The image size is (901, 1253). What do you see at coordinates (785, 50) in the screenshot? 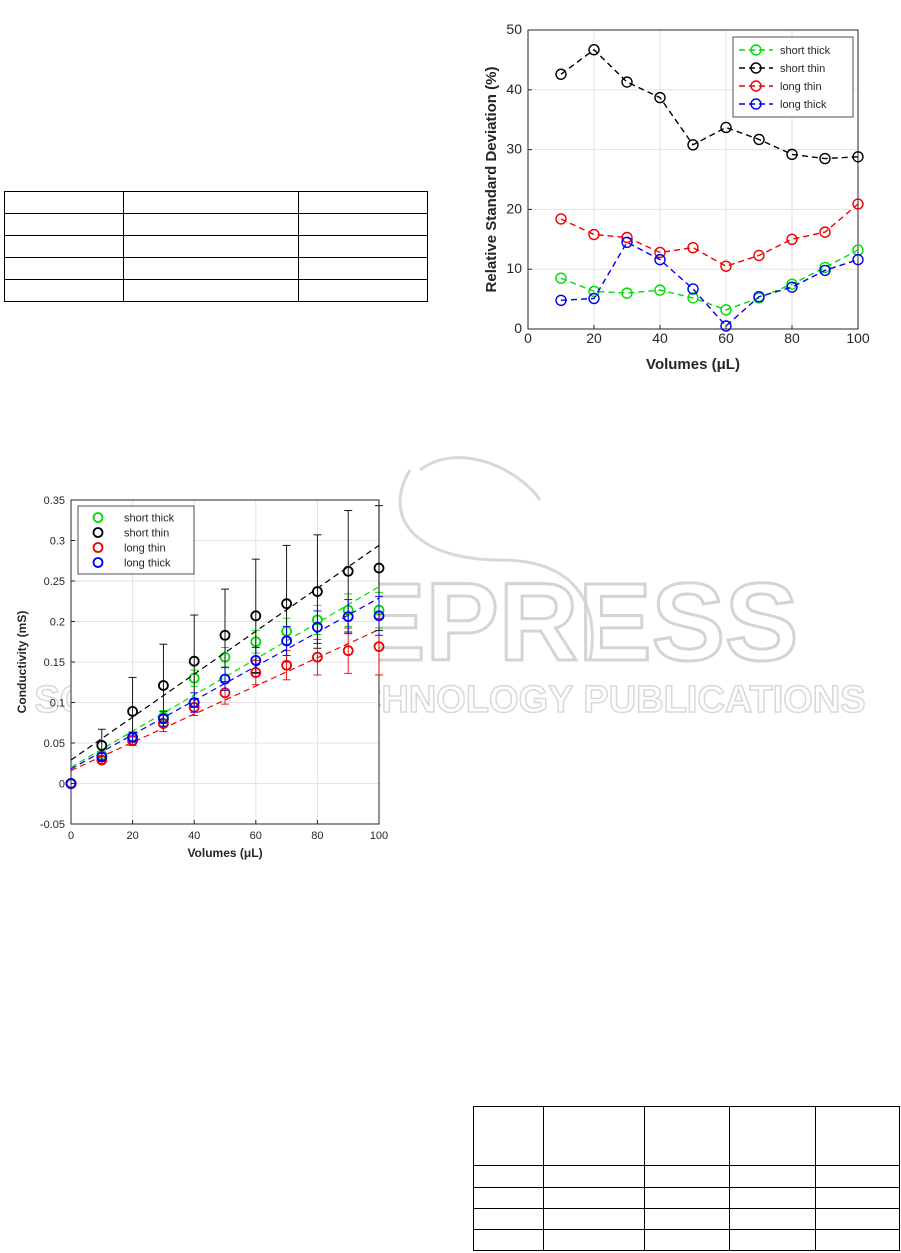
I see `legend-item: short thick` at bounding box center [785, 50].